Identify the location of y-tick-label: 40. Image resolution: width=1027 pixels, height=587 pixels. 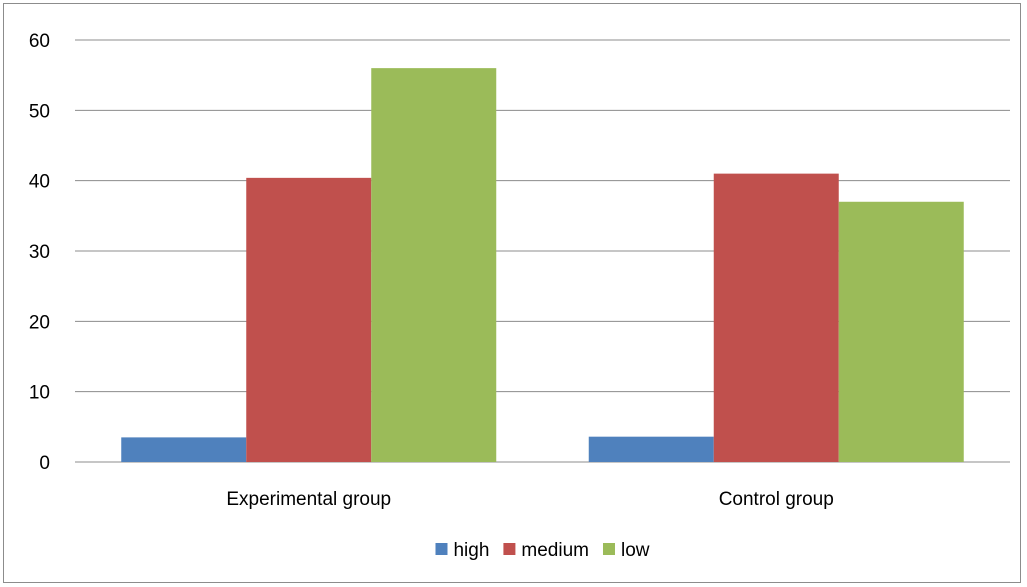
(39, 182).